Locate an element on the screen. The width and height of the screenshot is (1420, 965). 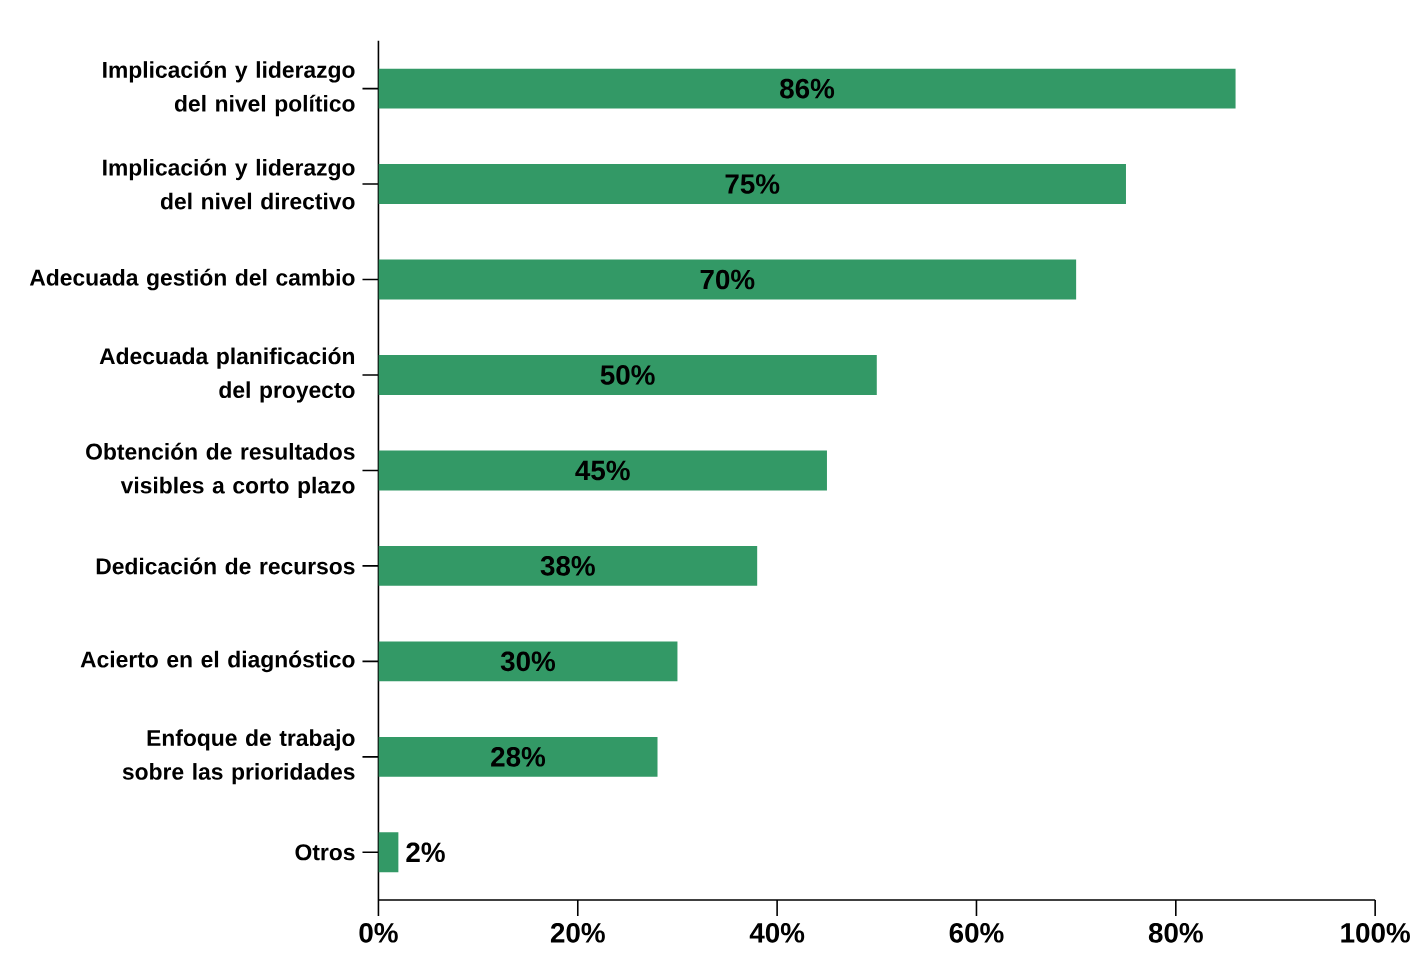
data-label: 45% is located at coordinates (602, 470).